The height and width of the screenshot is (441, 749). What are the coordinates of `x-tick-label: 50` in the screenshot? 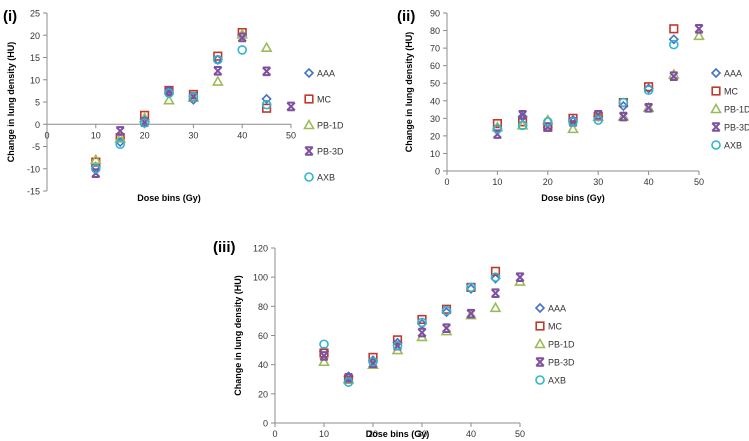 It's located at (699, 182).